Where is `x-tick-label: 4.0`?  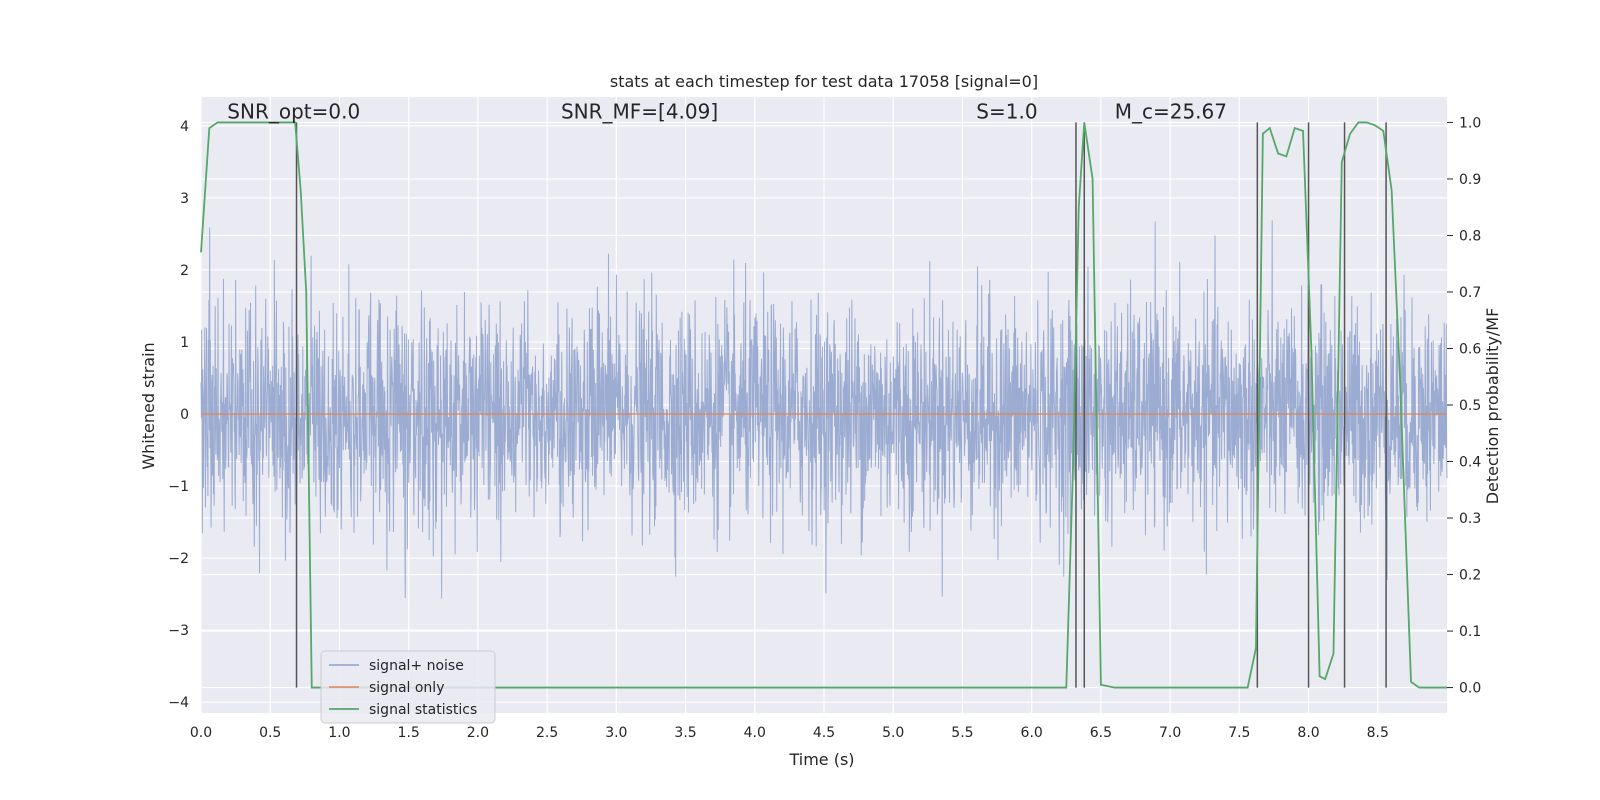 x-tick-label: 4.0 is located at coordinates (755, 733).